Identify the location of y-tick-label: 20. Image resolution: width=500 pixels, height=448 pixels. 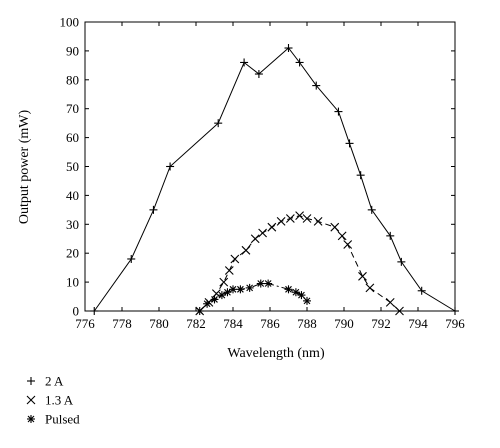
(72, 253).